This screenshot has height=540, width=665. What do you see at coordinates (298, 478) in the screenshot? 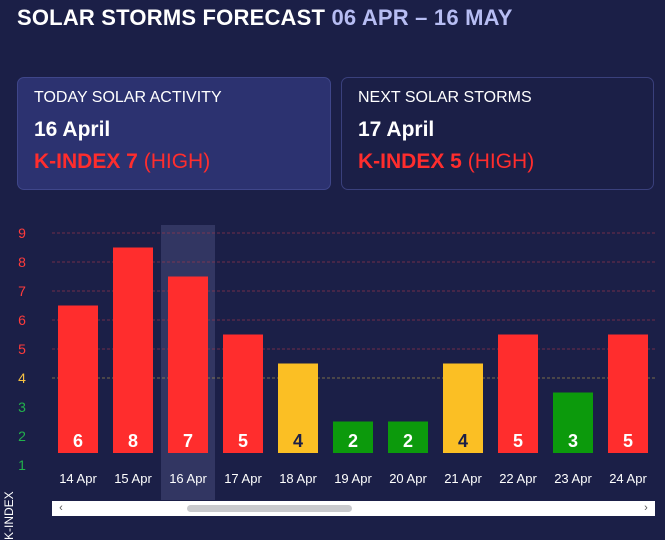
I see `x-tick-label: 18 Apr` at bounding box center [298, 478].